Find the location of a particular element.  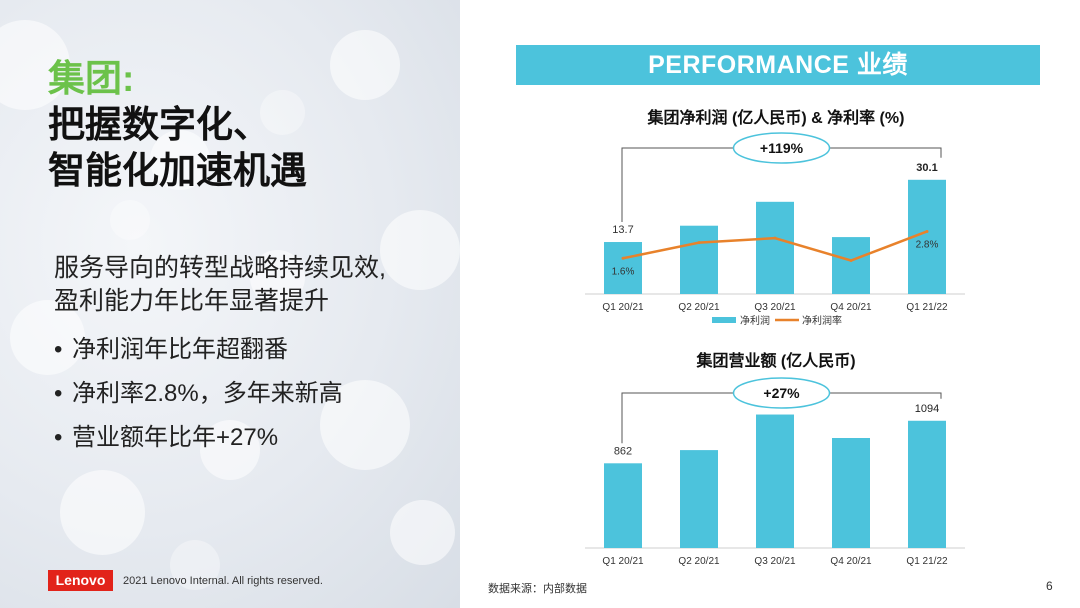

list-item: • 净利率2.8%，多年来新高 is located at coordinates (198, 394).